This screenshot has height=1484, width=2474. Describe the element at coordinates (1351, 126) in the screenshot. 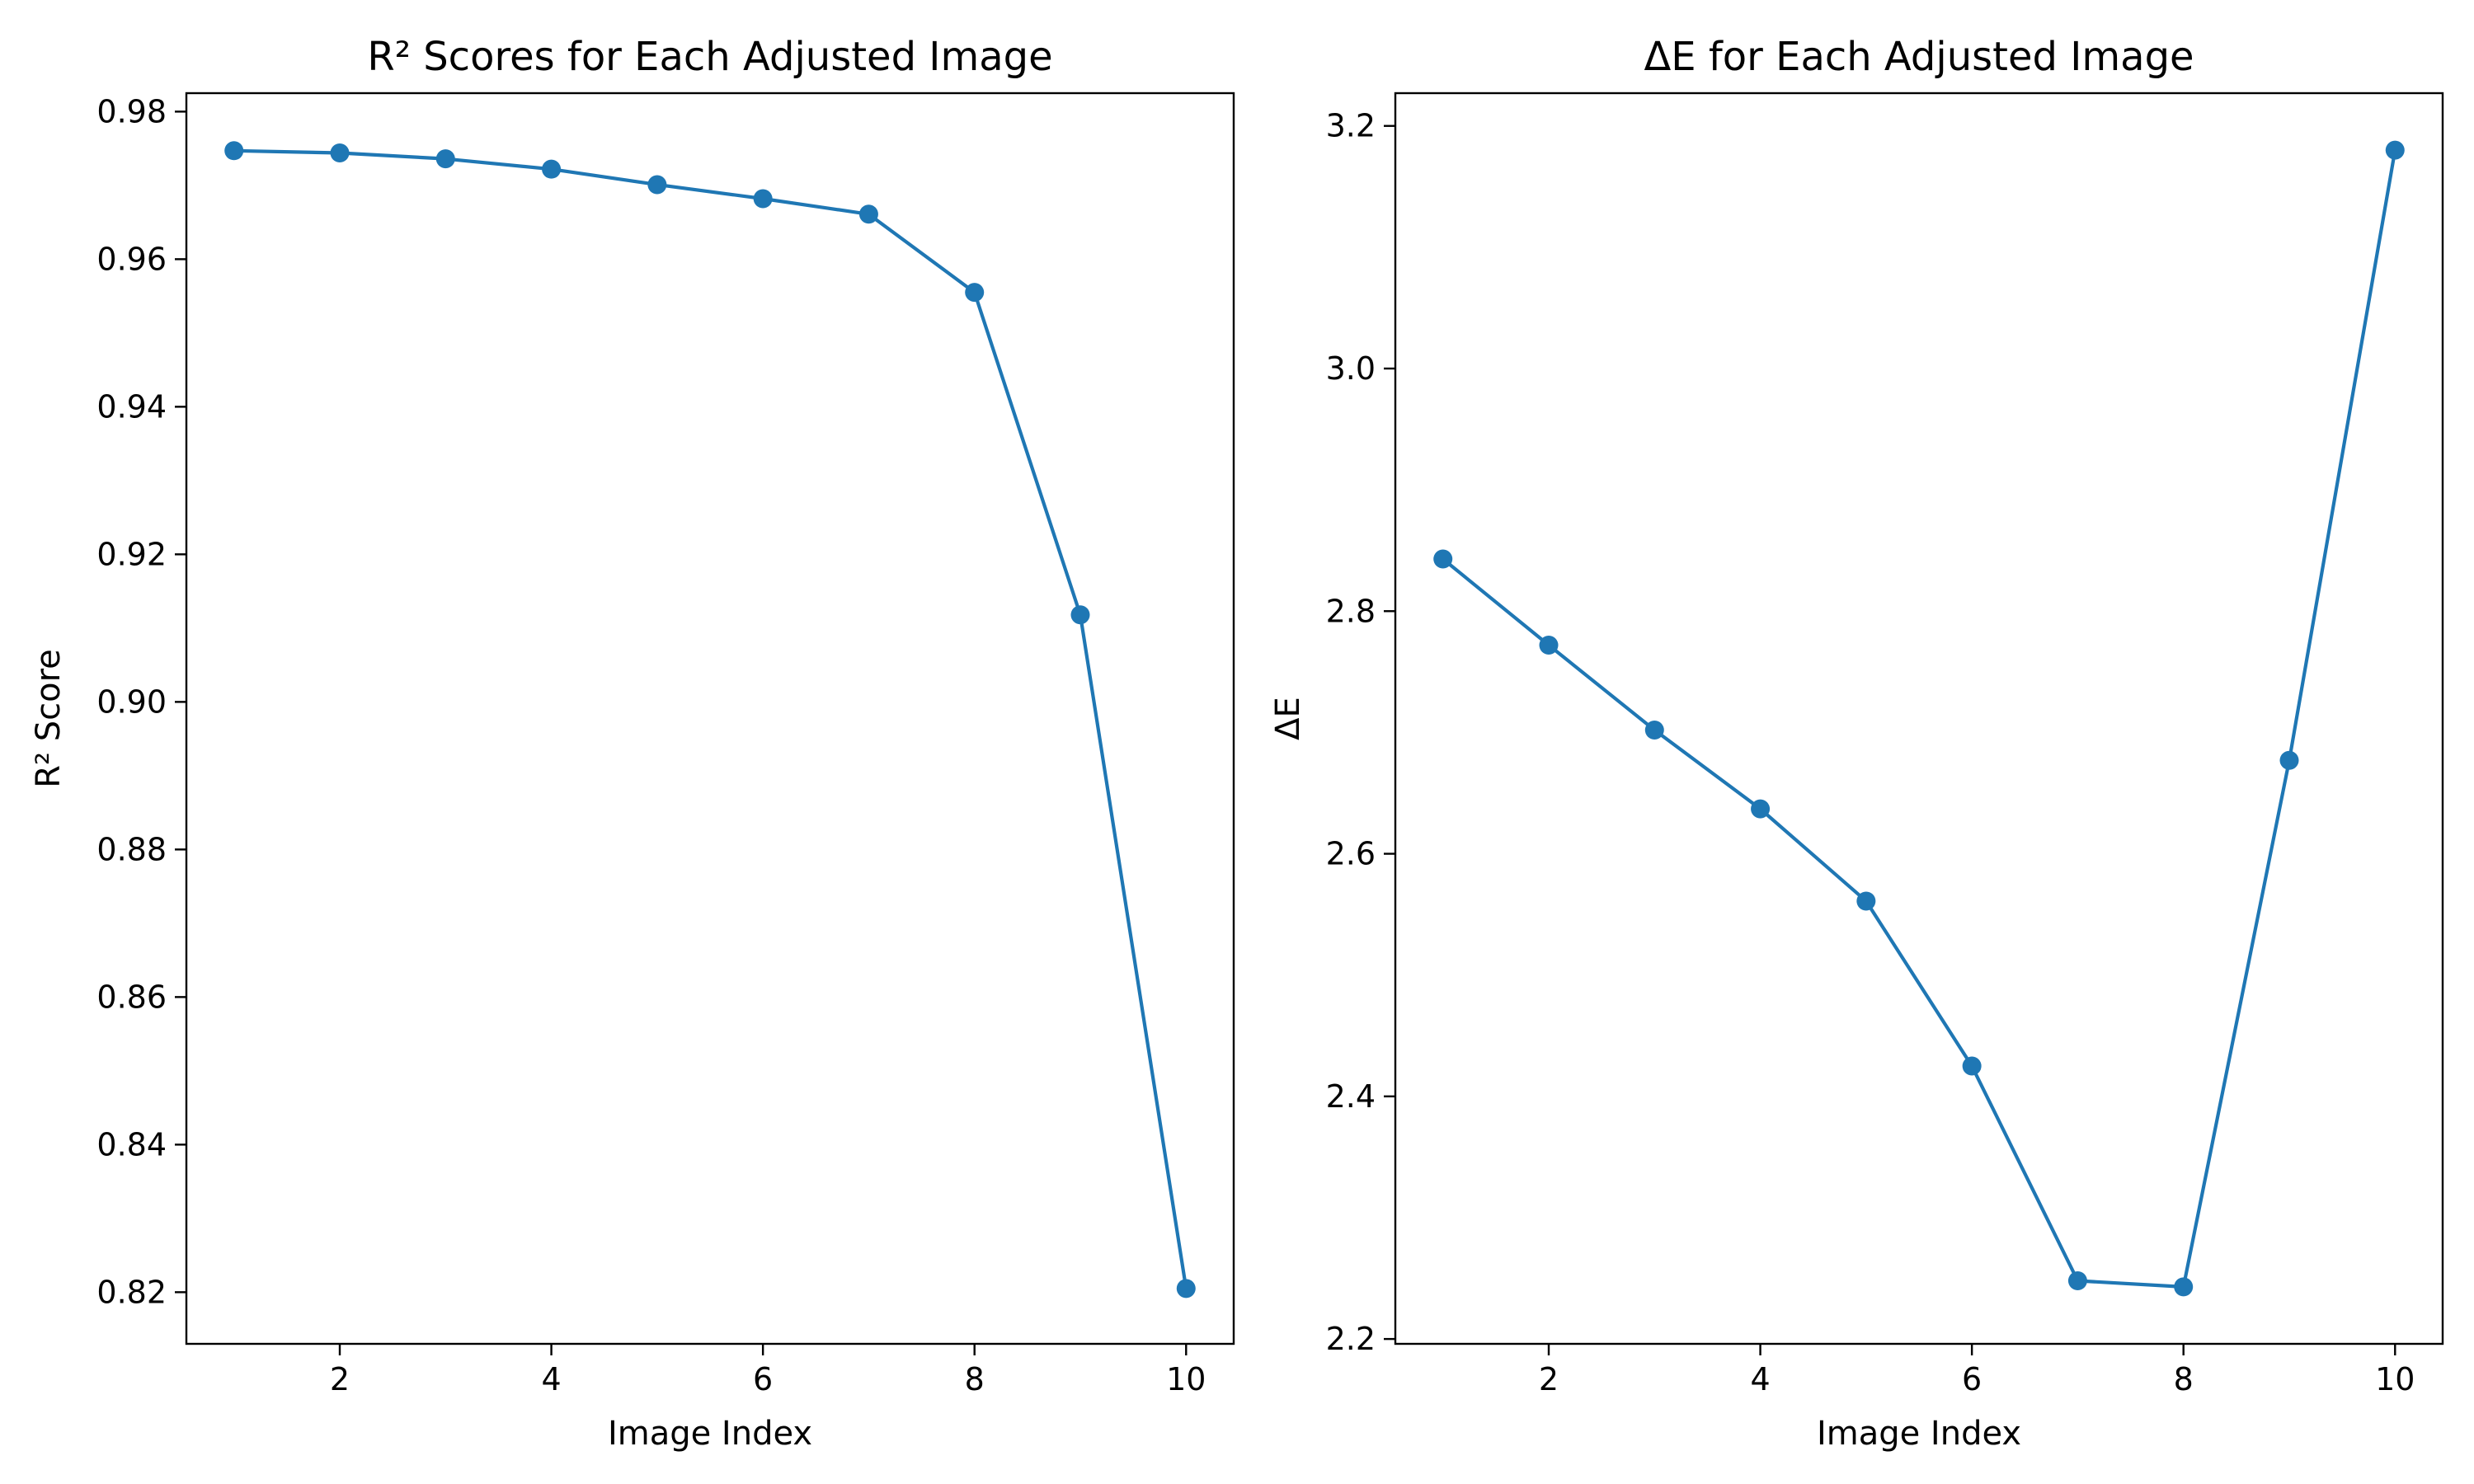

I see `y-tick-label: 3.2` at that location.